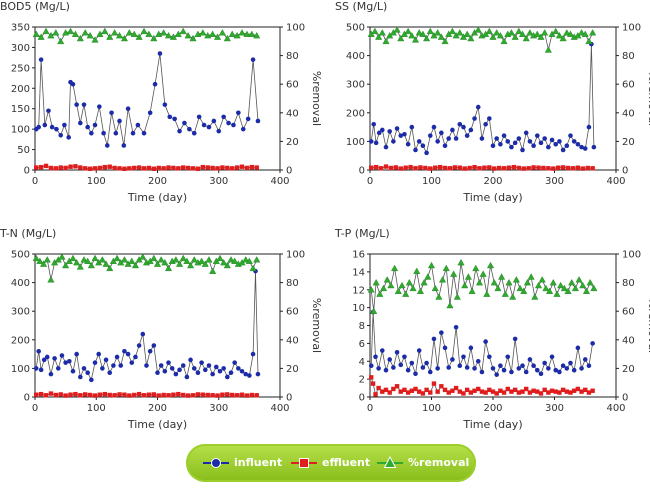 This screenshot has width=650, height=500. Describe the element at coordinates (279, 181) in the screenshot. I see `x-tick-label-0-4: 400` at that location.